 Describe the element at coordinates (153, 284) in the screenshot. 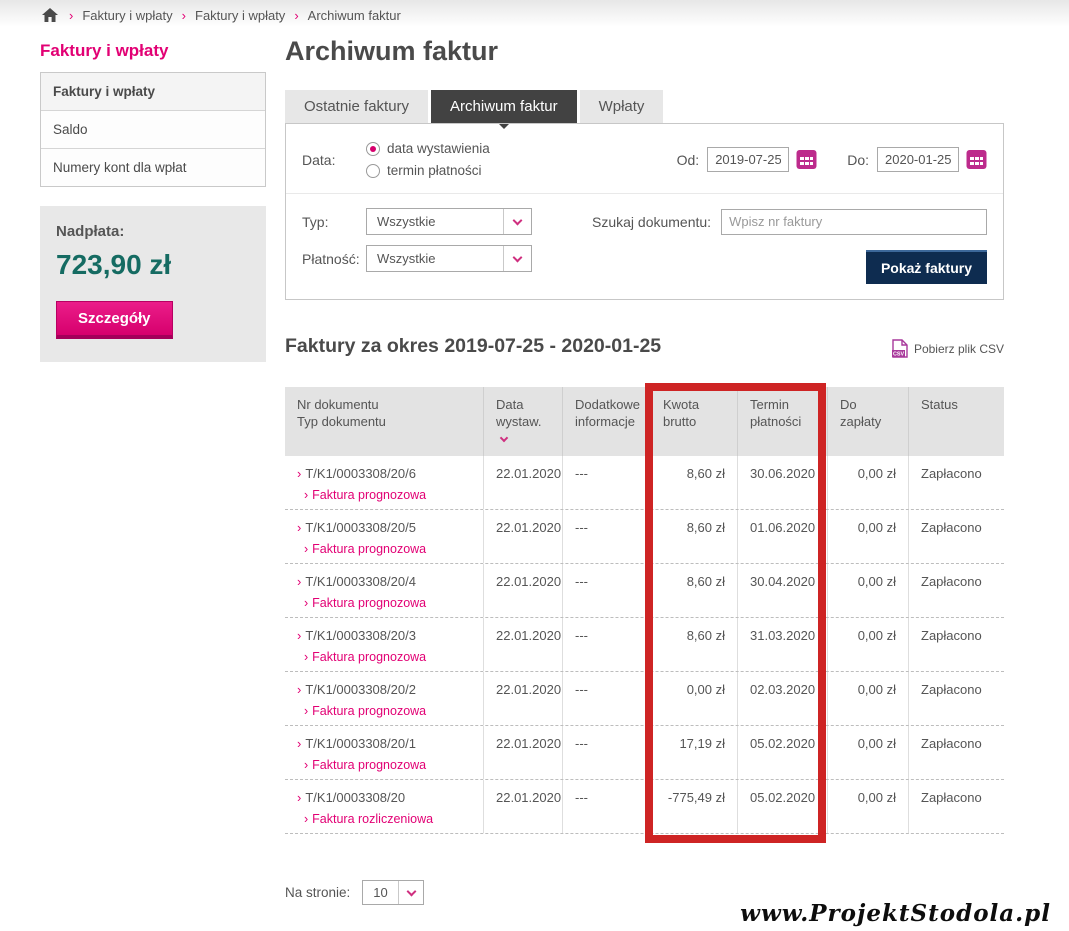

I see `overpayment-box: Nadpłata: 723,90 zł Szczegóły` at that location.